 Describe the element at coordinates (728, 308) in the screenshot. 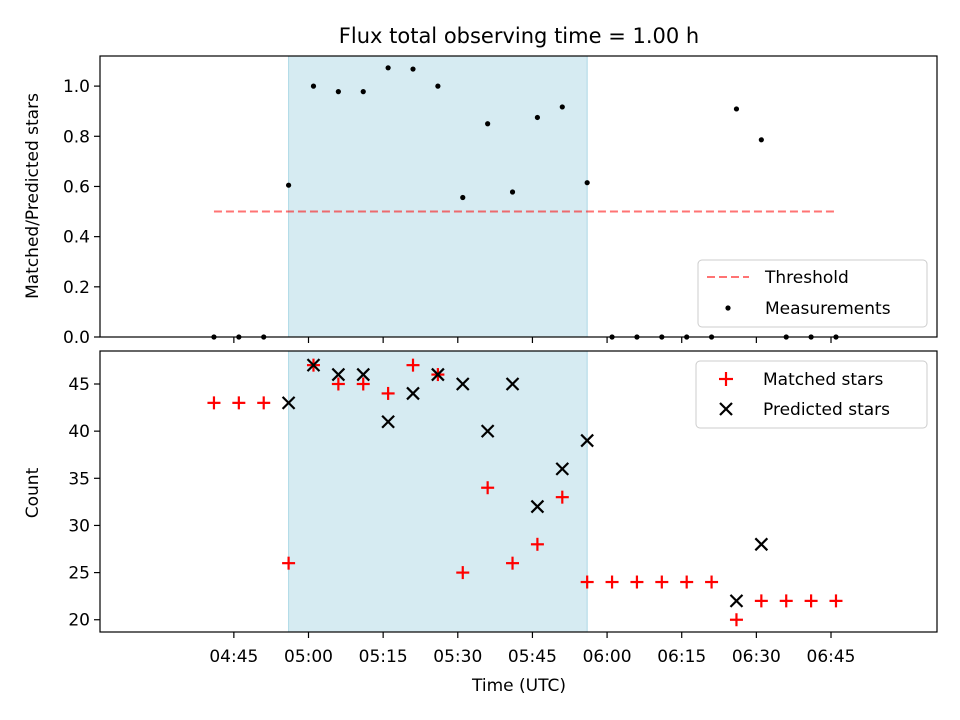

I see `legend-measurements-swatch` at that location.